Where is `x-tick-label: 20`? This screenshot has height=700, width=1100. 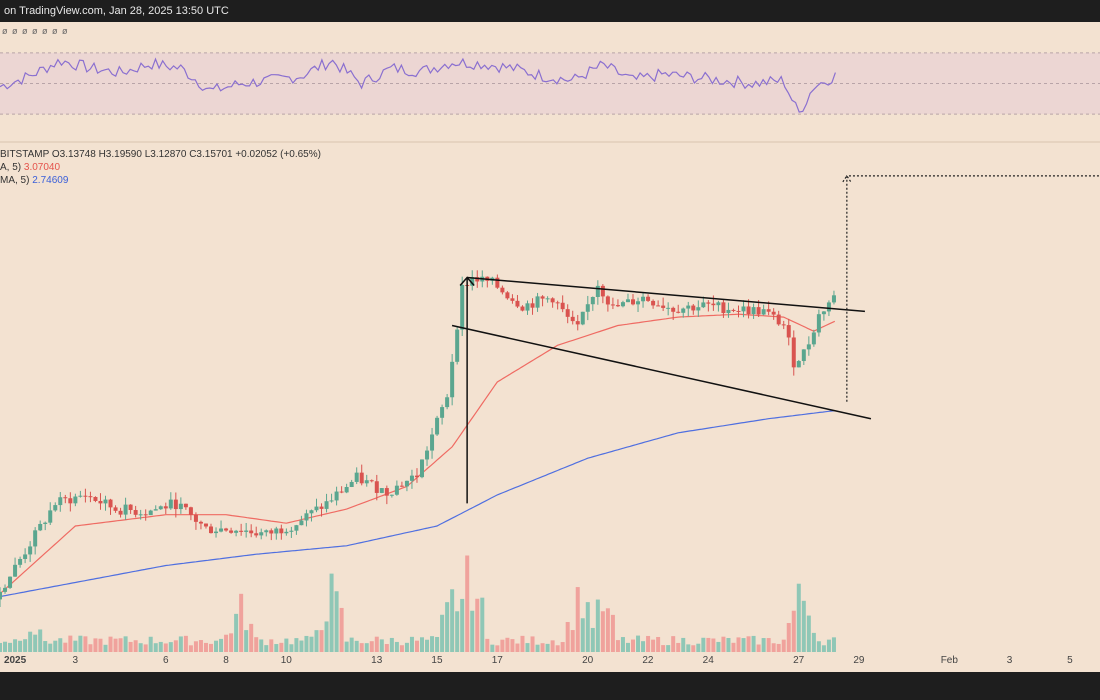 x-tick-label: 20 is located at coordinates (588, 660).